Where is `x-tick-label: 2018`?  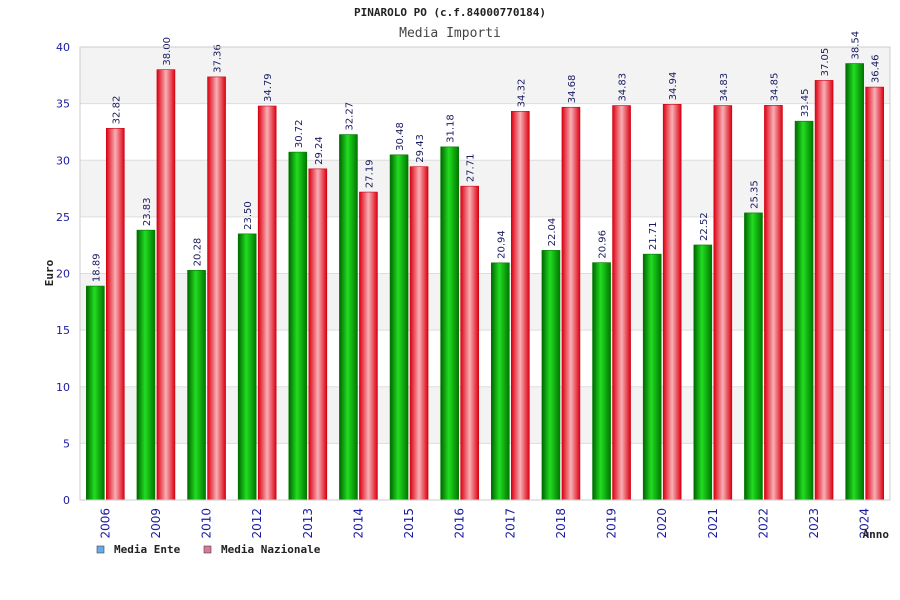 x-tick-label: 2018 is located at coordinates (561, 523).